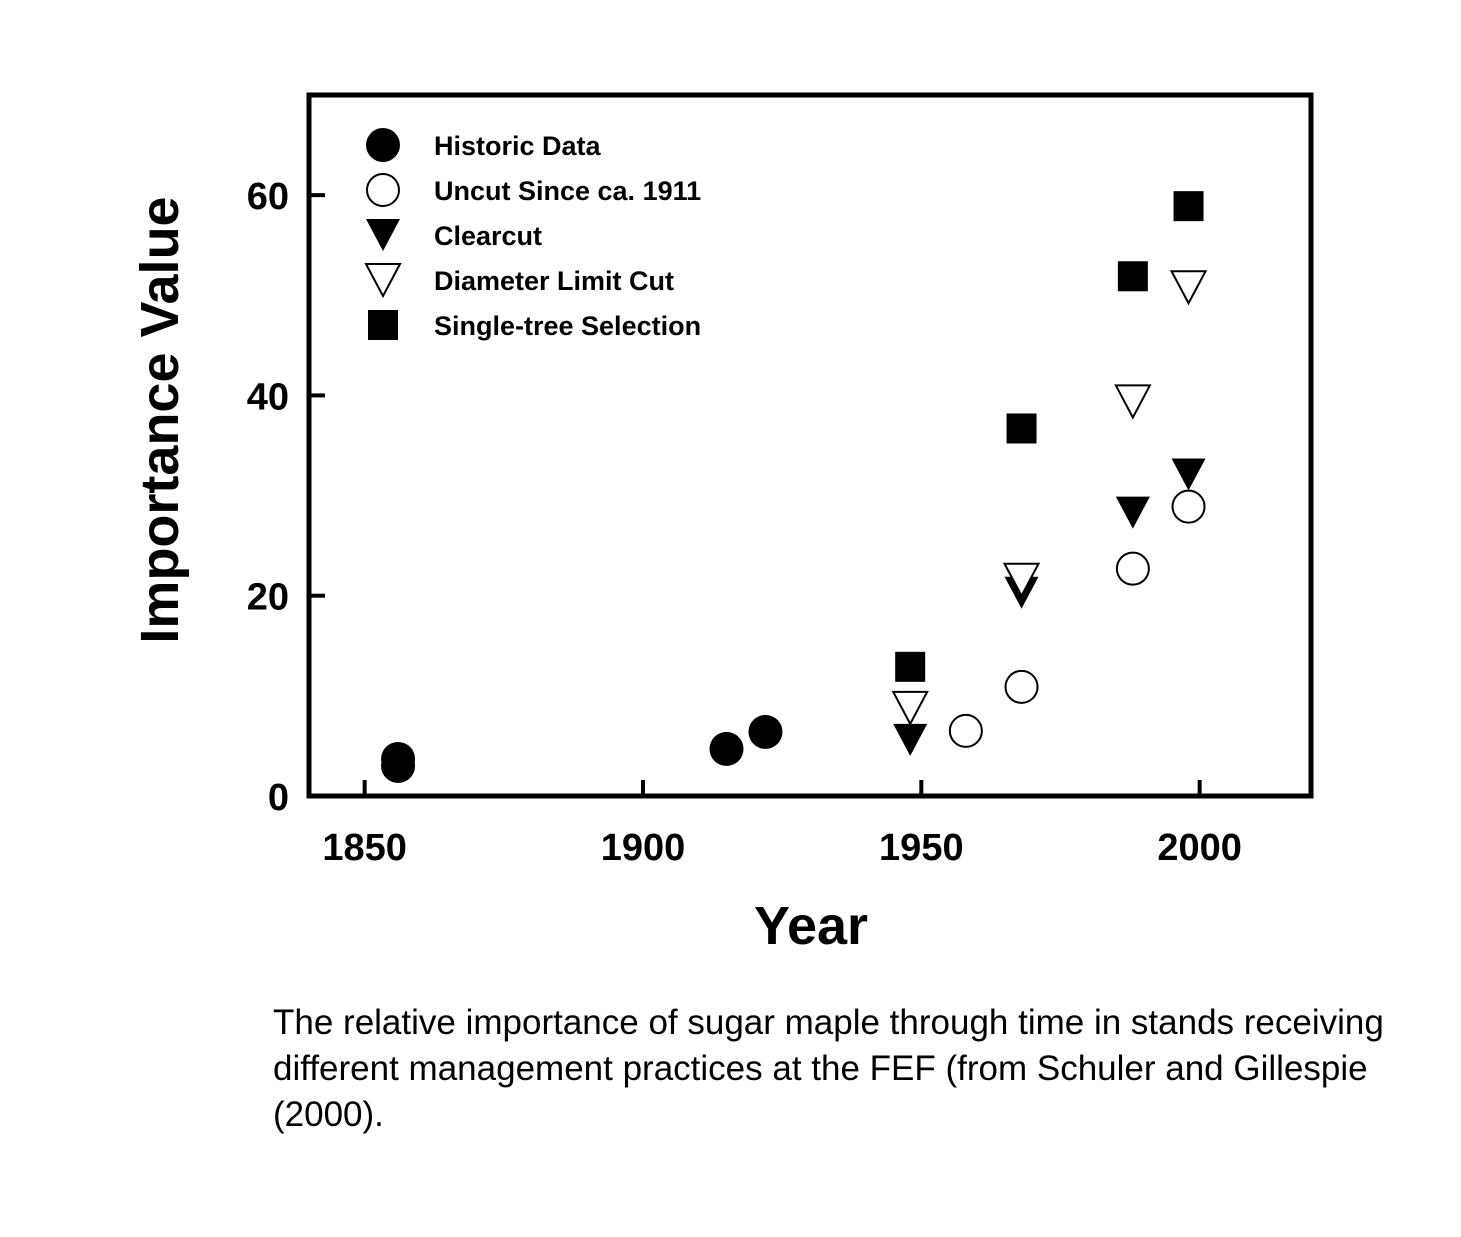 Image resolution: width=1461 pixels, height=1237 pixels. I want to click on legend-label-3: Diameter Limit Cut, so click(554, 281).